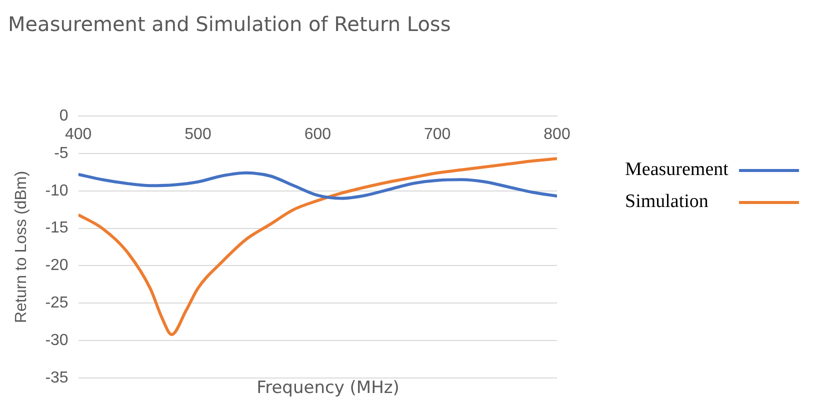  I want to click on x-tick-label: 800, so click(557, 135).